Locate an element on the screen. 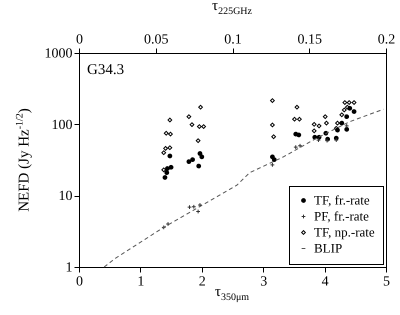 The image size is (400, 315). y-tick-label: 1000 is located at coordinates (58, 54).